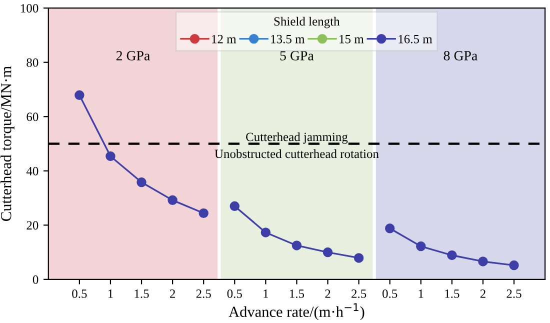 This screenshot has height=323, width=550. I want to click on legend-title: Shield length, so click(307, 22).